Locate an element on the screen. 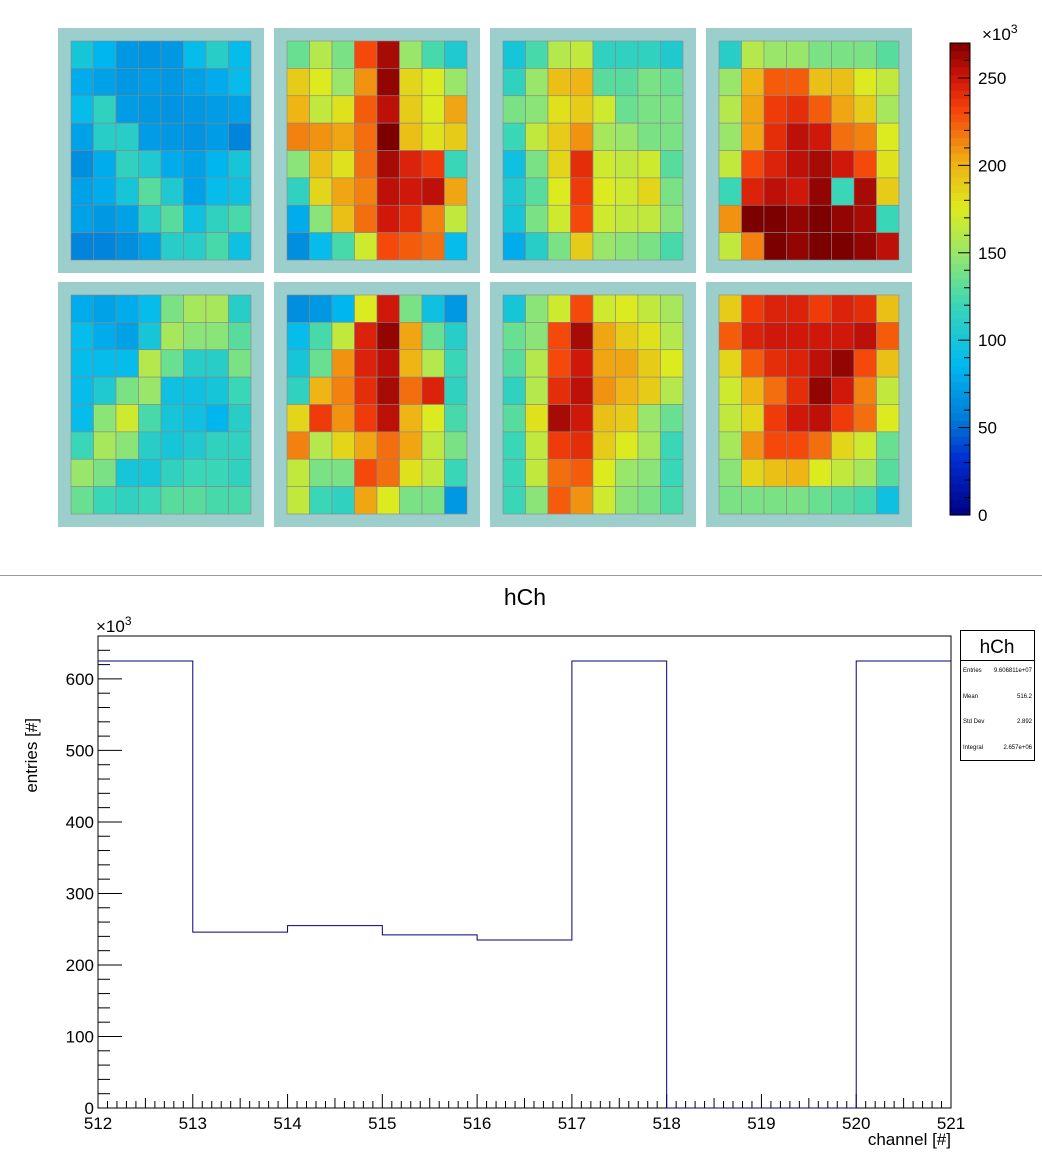 The image size is (1042, 1158). y-tick-label: 600 is located at coordinates (80, 679).